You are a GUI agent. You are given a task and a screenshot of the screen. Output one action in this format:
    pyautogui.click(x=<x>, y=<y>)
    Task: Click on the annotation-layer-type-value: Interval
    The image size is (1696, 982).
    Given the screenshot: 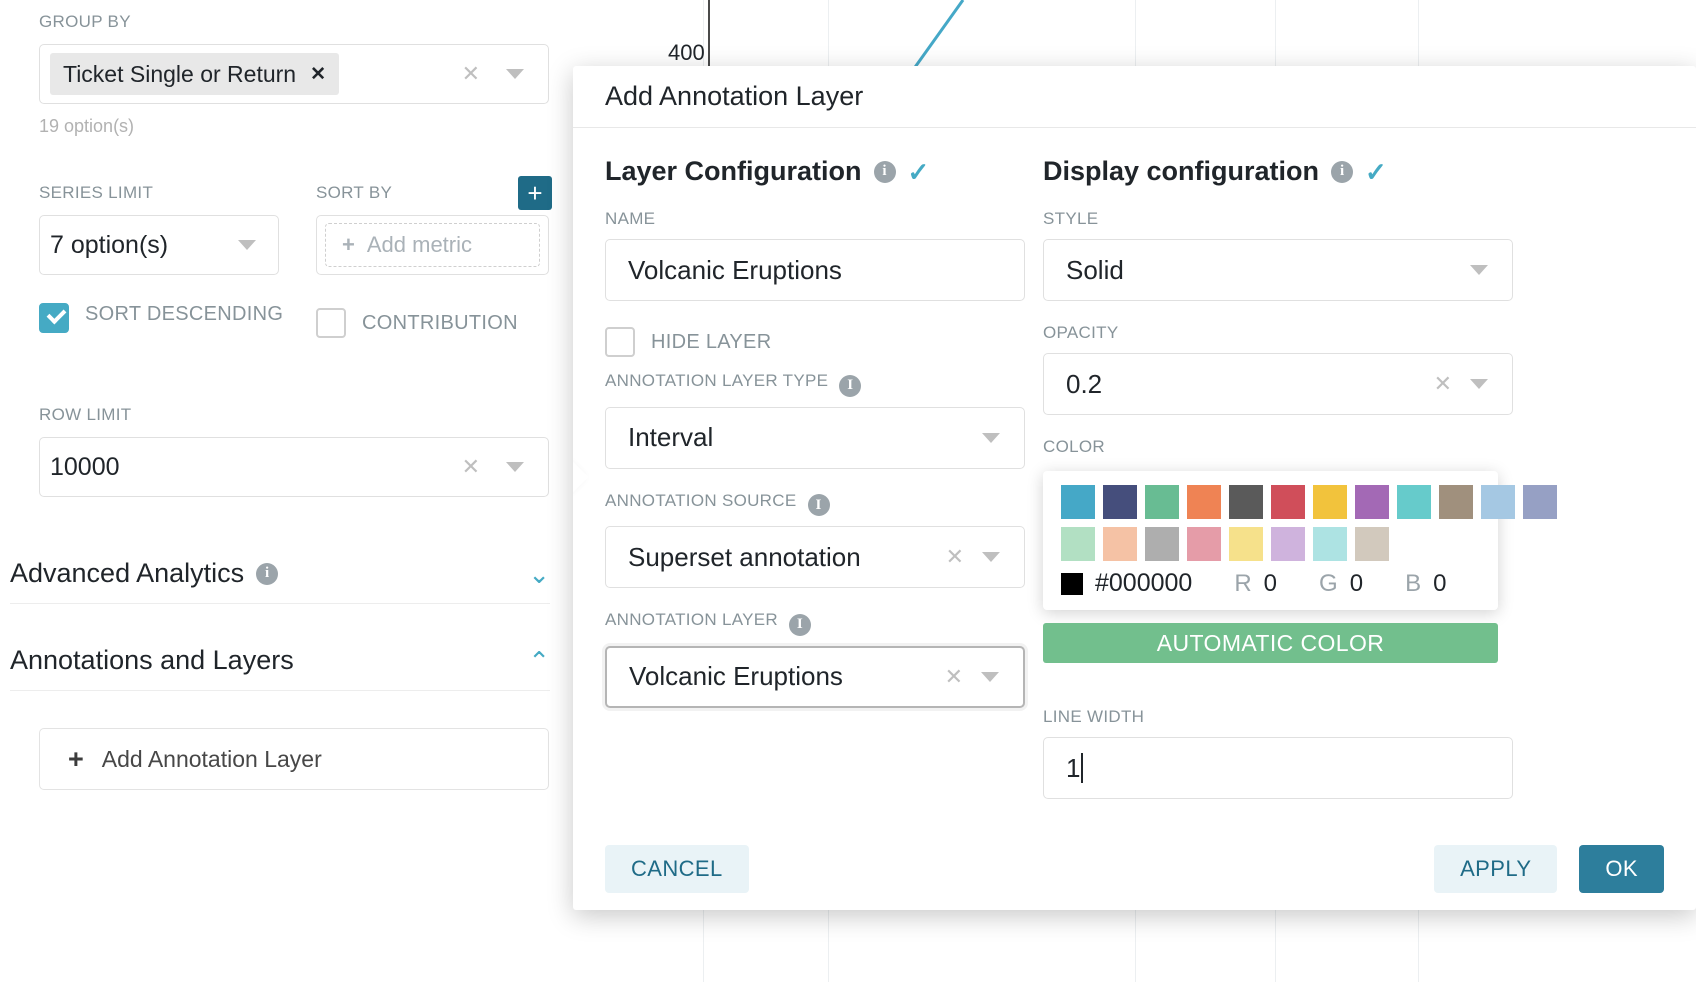 What is the action you would take?
    pyautogui.click(x=671, y=437)
    